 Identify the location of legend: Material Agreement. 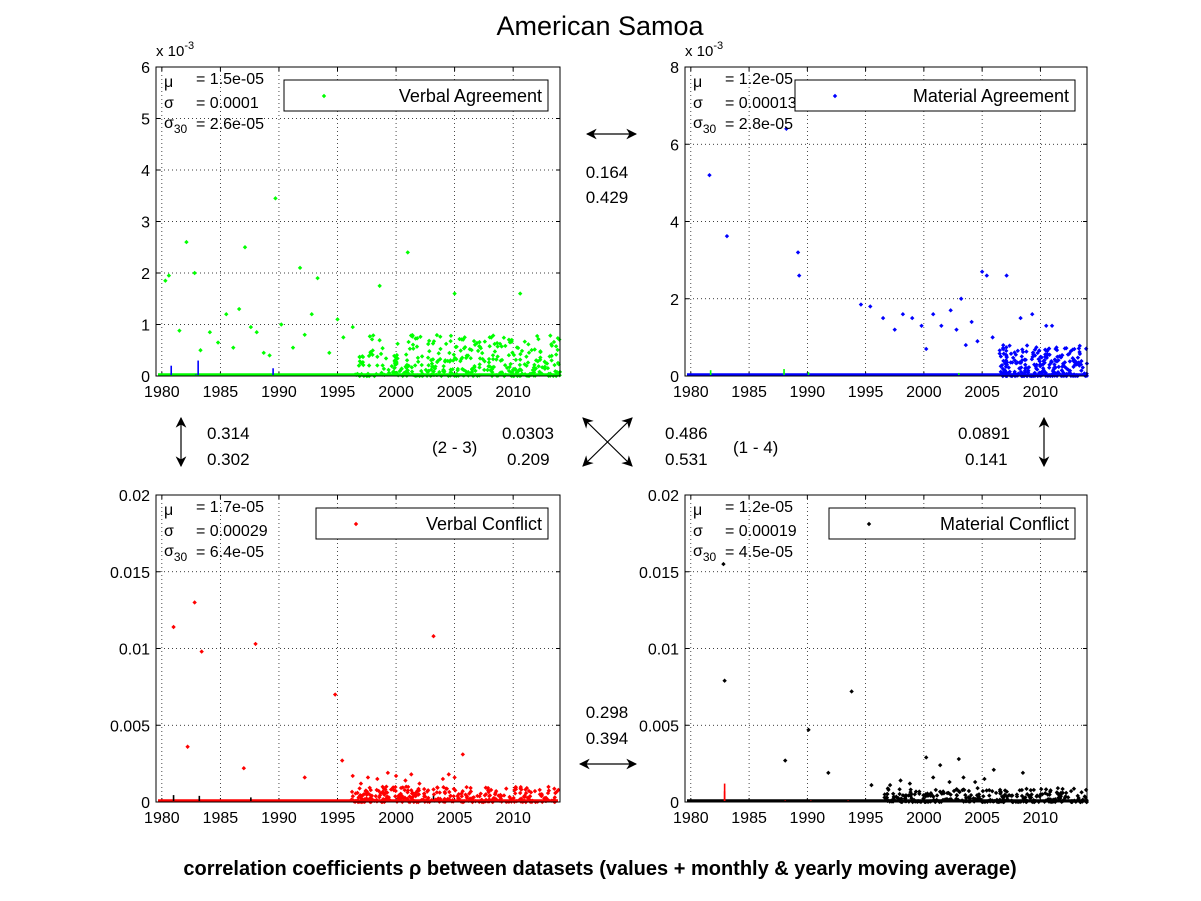
(935, 95).